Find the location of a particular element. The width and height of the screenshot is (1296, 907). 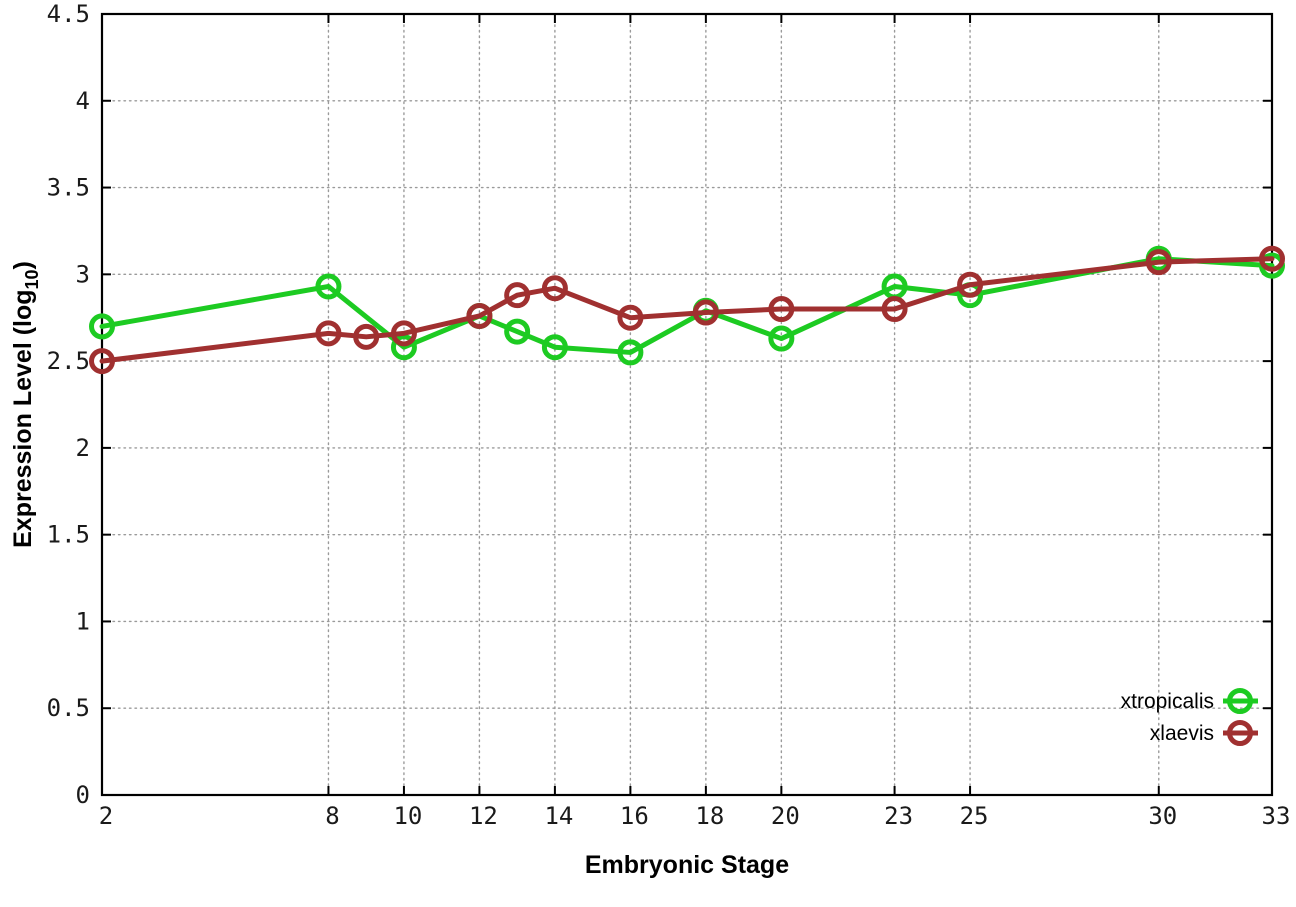

y-axis-label: Expression Level (log10) is located at coordinates (25, 404).